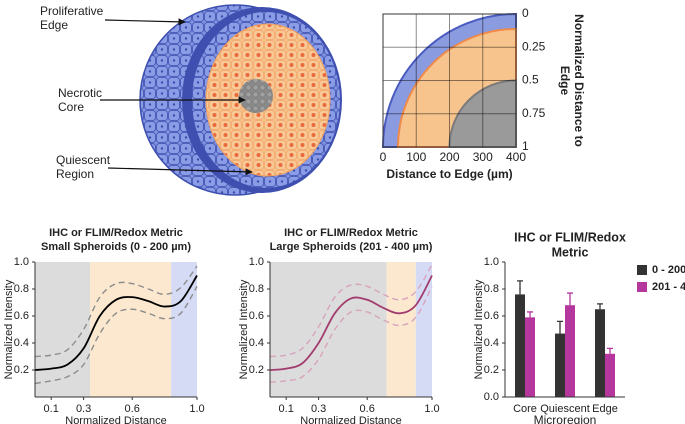 The image size is (685, 424). What do you see at coordinates (80, 93) in the screenshot?
I see `illustration-label: Necrotic` at bounding box center [80, 93].